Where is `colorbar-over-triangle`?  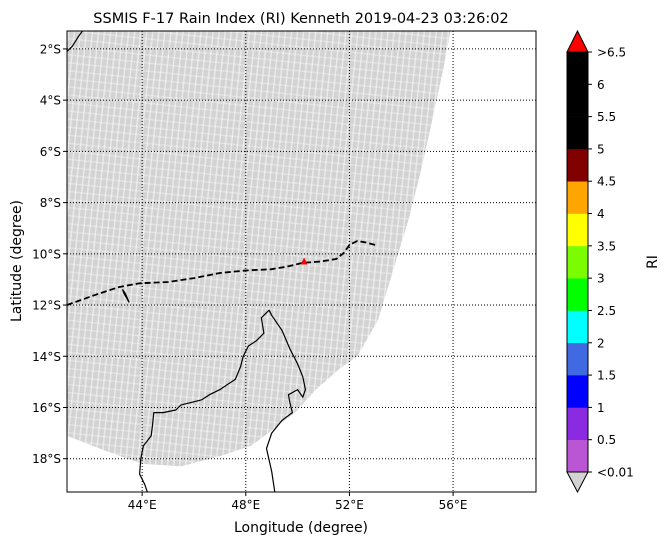 colorbar-over-triangle is located at coordinates (577, 41).